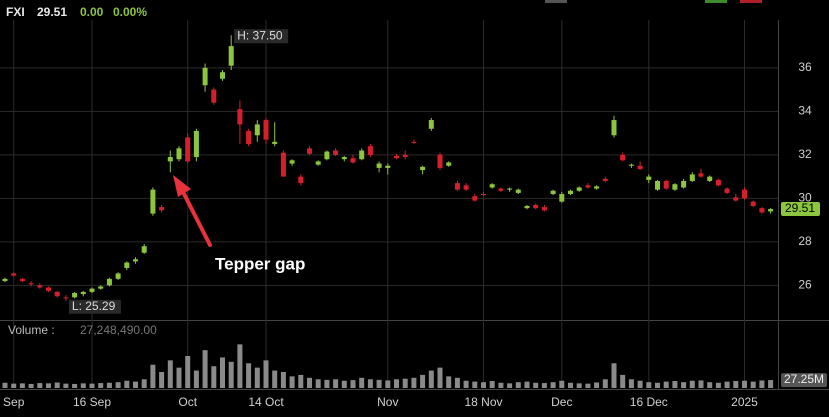 Image resolution: width=829 pixels, height=417 pixels. I want to click on x-tick-label: Oct, so click(187, 402).